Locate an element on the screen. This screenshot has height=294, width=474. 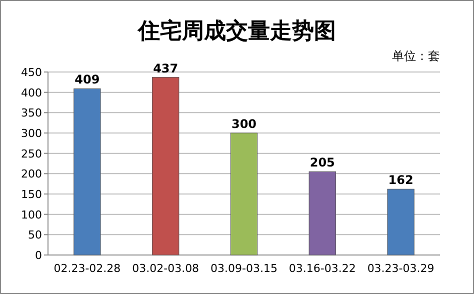
x-tick-label: 02.23-02.28 is located at coordinates (87, 268).